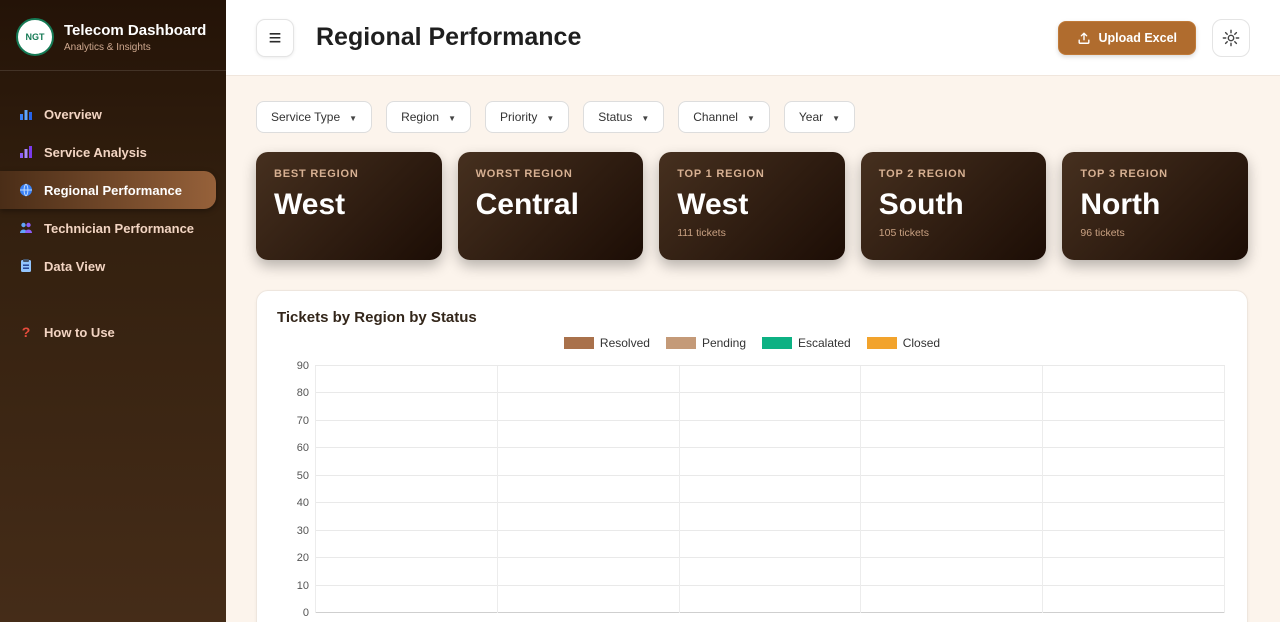 This screenshot has height=622, width=1280. I want to click on question-icon: ?, so click(26, 332).